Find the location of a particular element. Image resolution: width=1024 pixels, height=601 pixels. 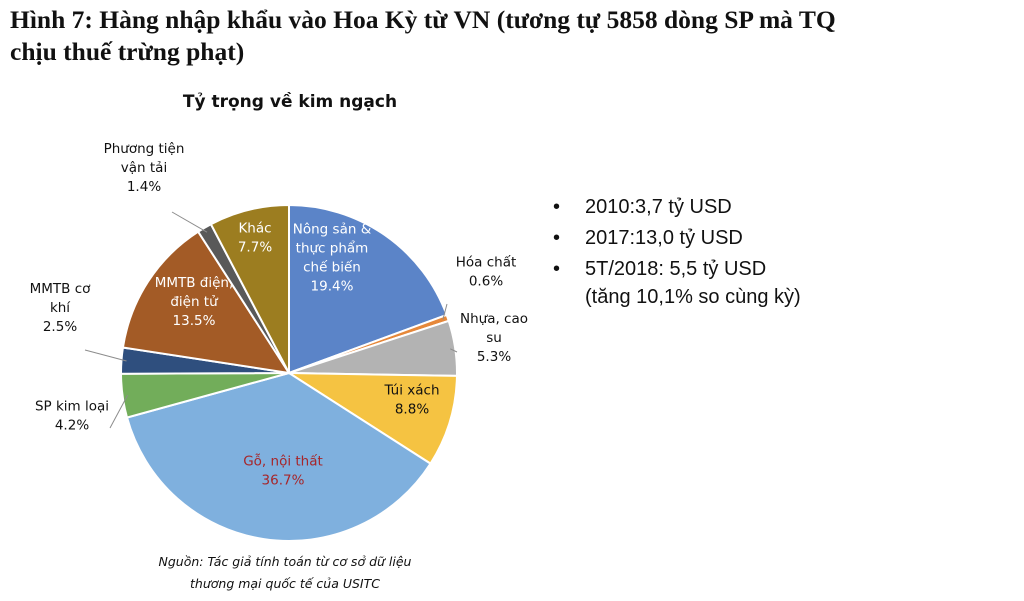

slice-value-label: 4.2% is located at coordinates (72, 426).